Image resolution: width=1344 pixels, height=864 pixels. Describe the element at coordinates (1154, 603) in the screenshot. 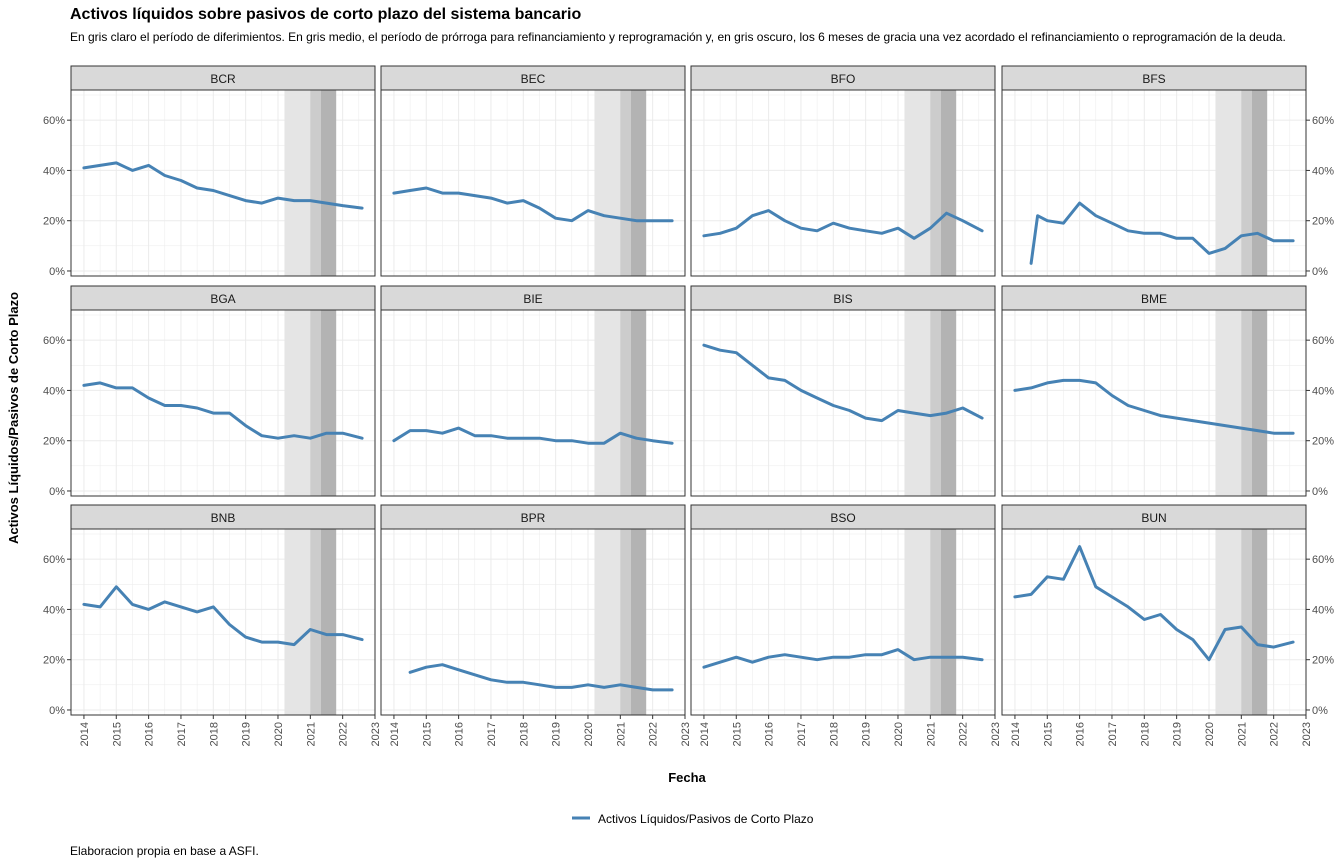

I see `series-line-BUN` at that location.